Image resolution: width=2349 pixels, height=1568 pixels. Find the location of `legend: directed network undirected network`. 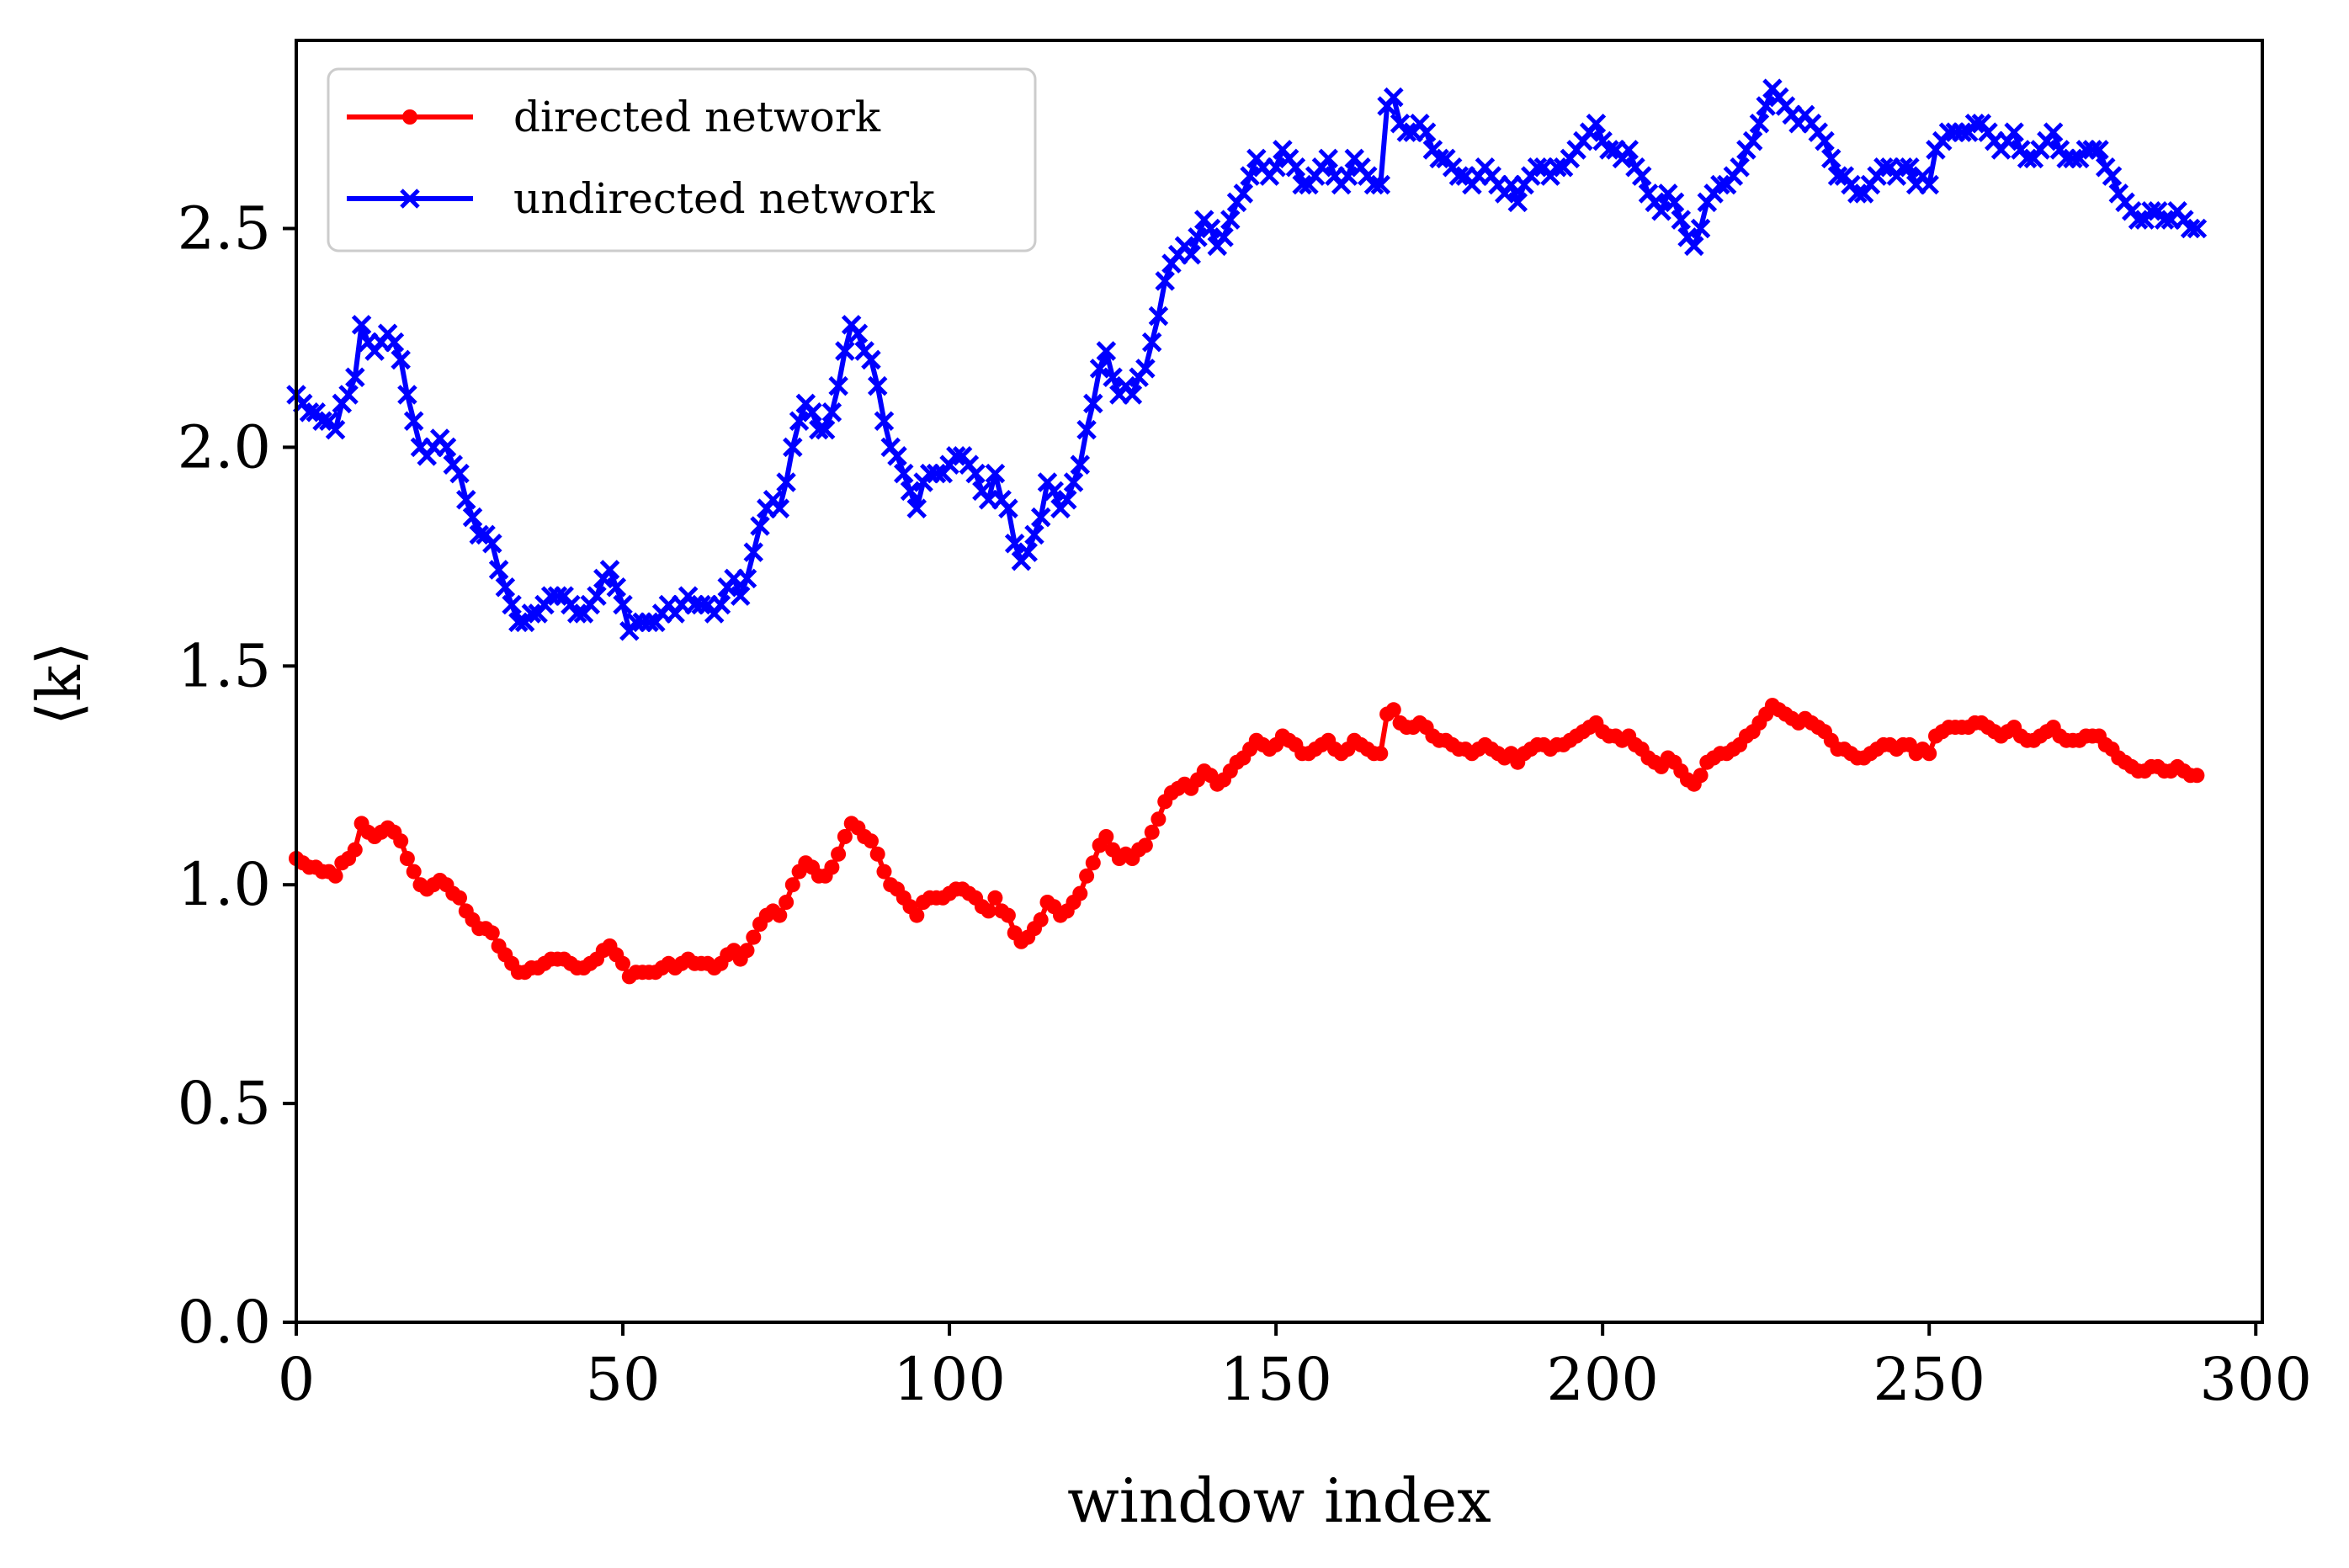

legend: directed network undirected network is located at coordinates (682, 159).